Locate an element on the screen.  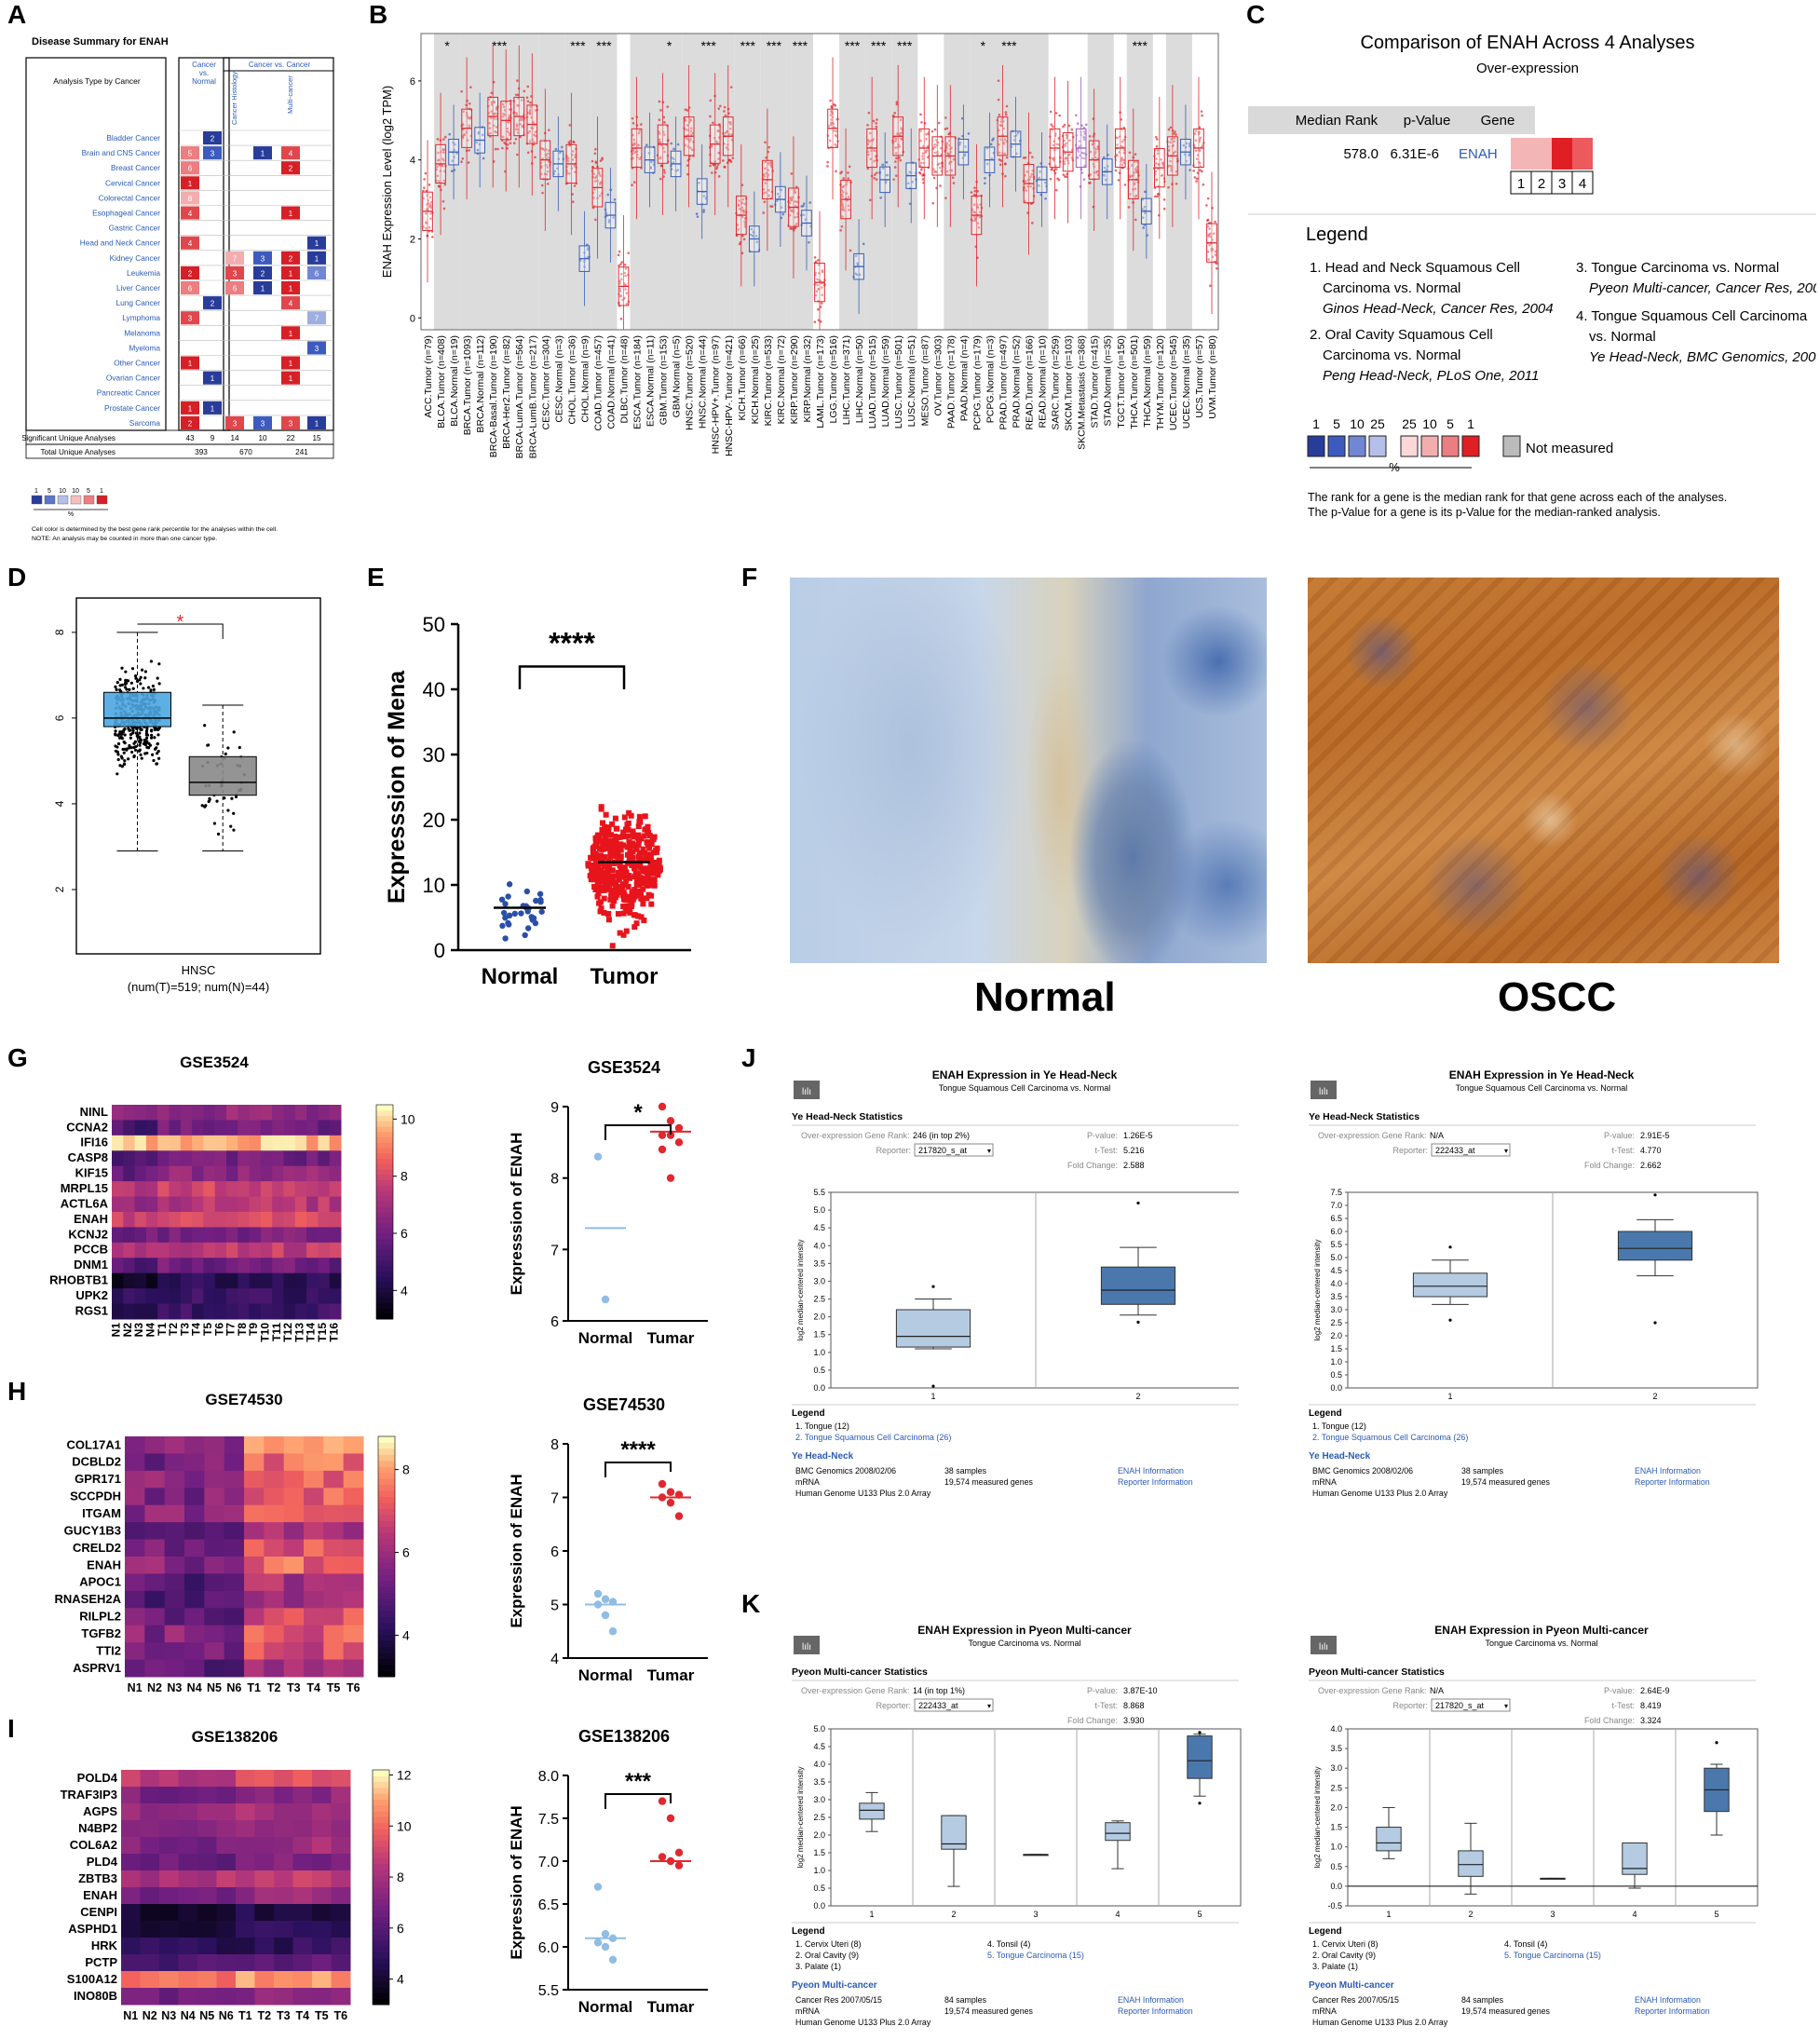
significance-mark: *** is located at coordinates (905, 45).